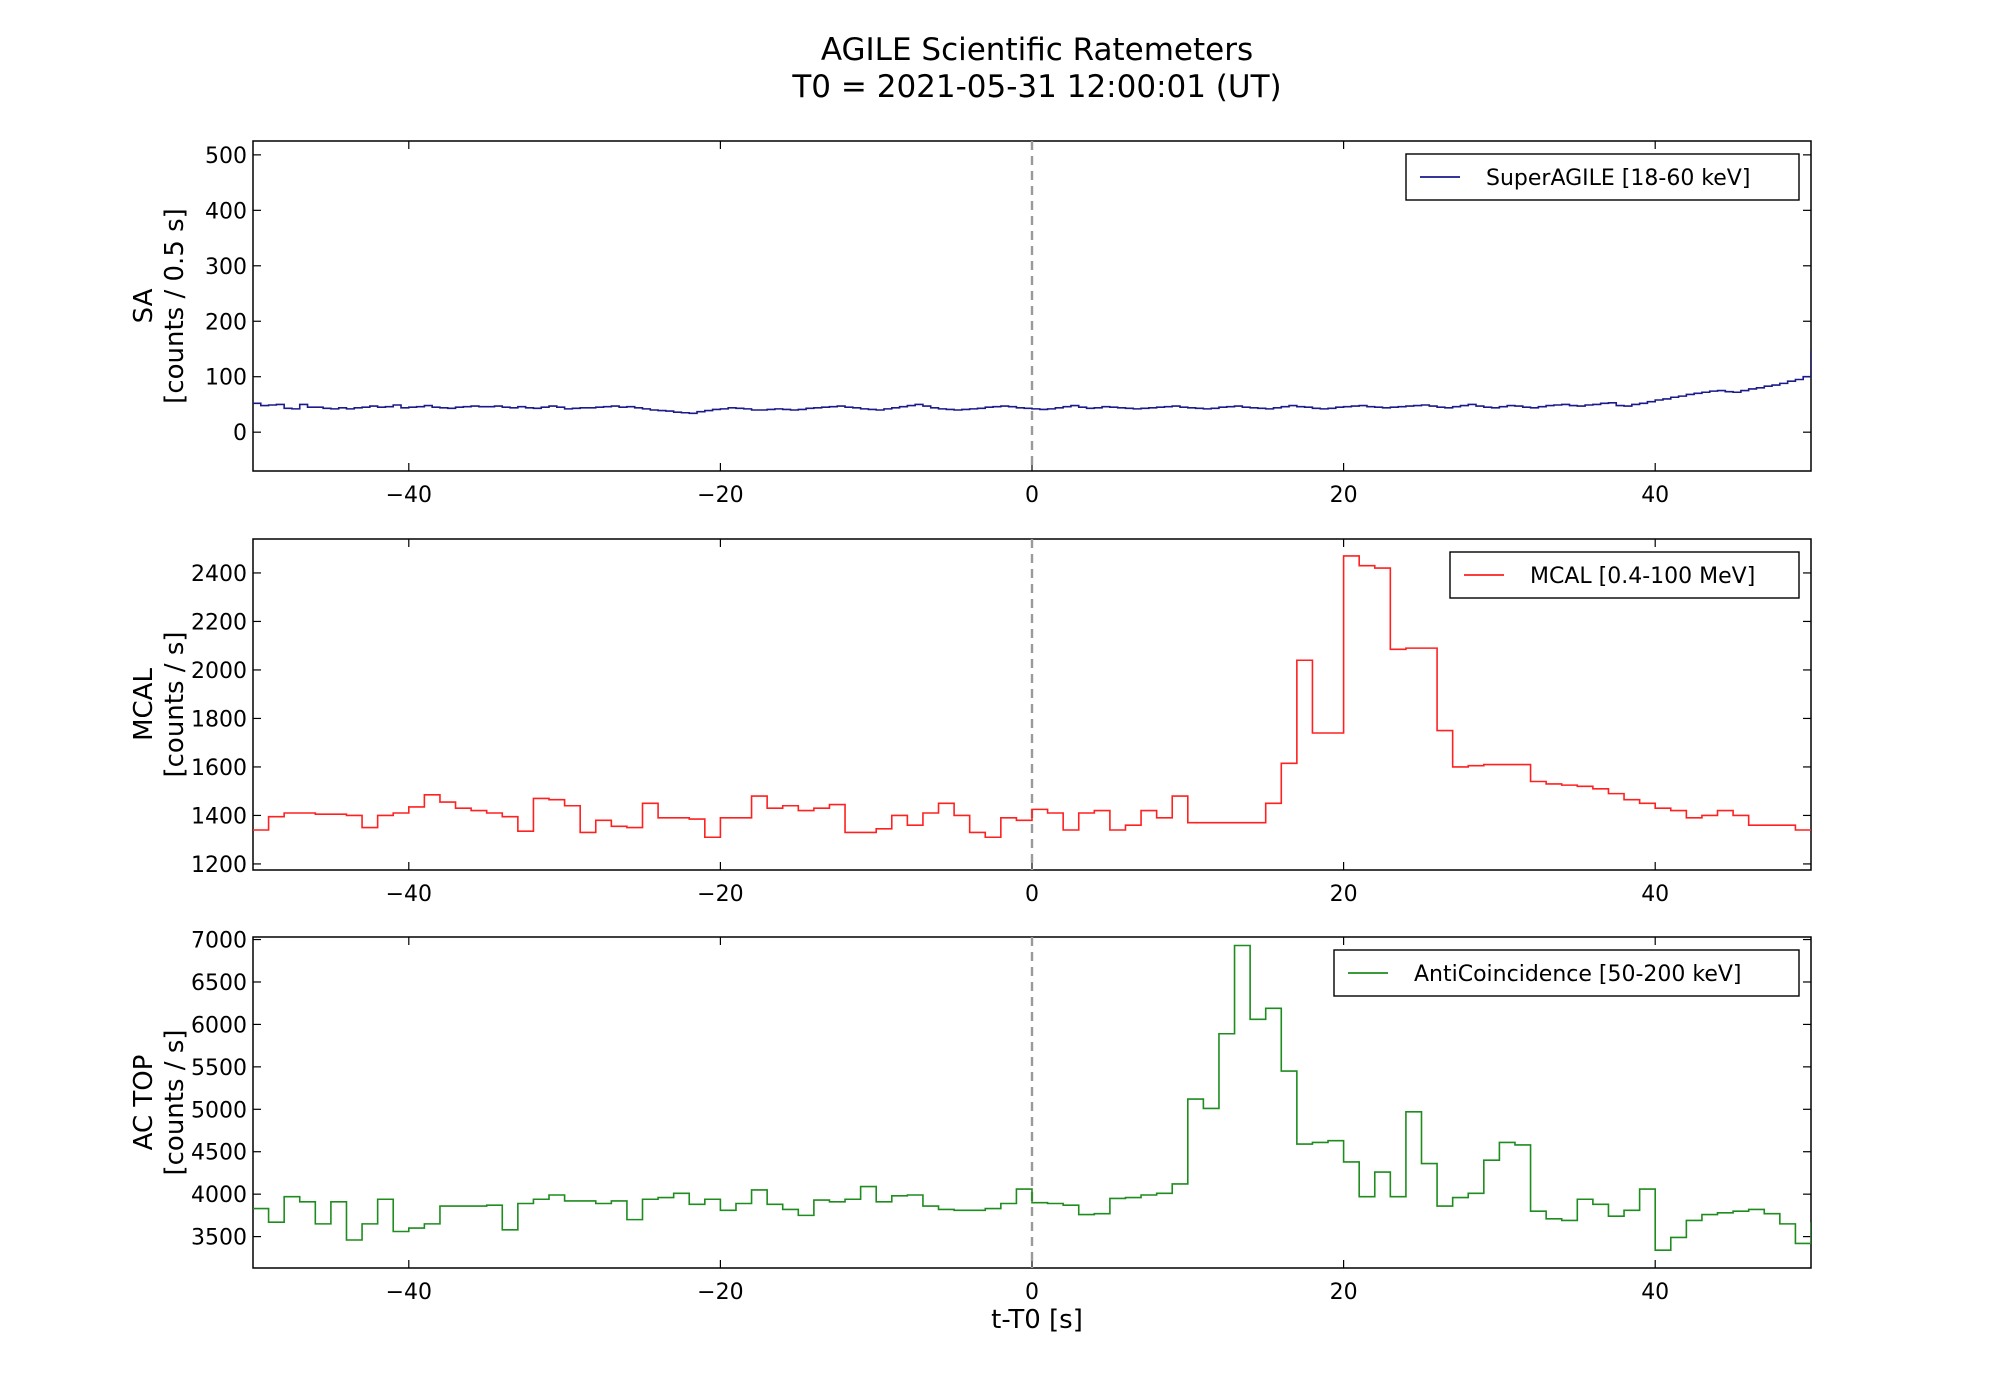 This screenshot has height=1400, width=2000. What do you see at coordinates (175, 306) in the screenshot?
I see `y-axis-label-line2: [counts / 0.5 s]` at bounding box center [175, 306].